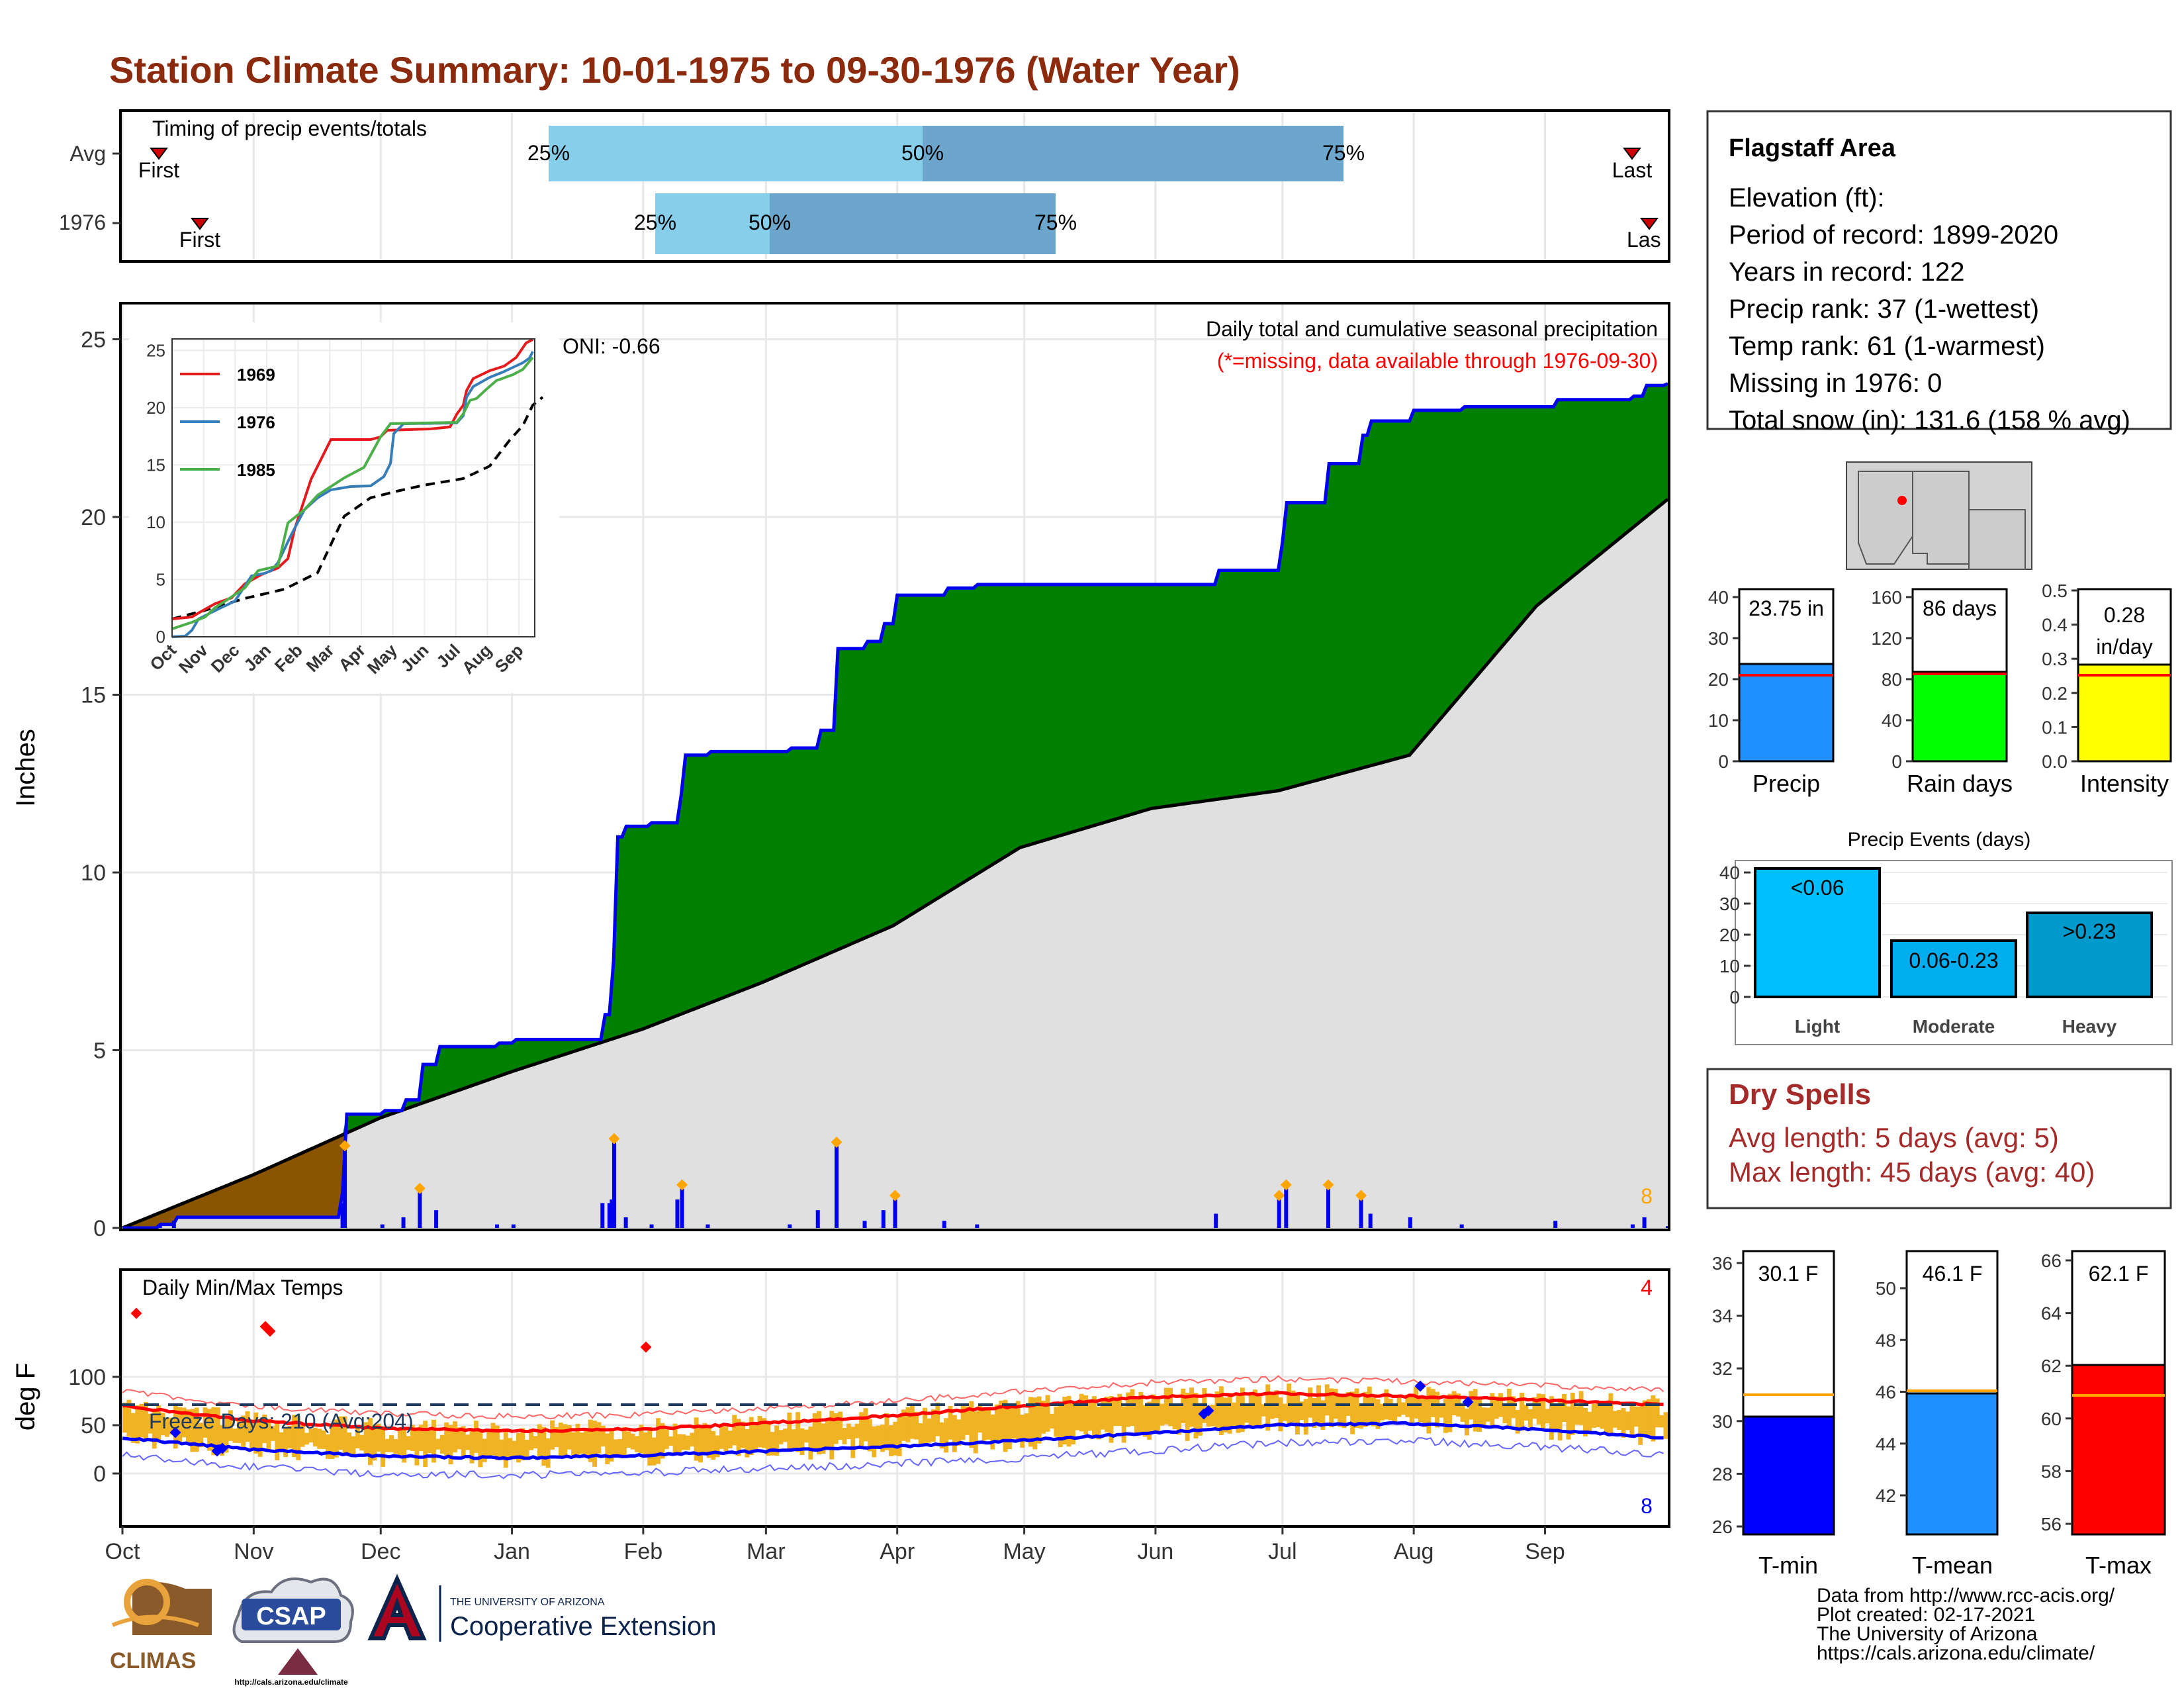 The height and width of the screenshot is (1688, 2184). I want to click on precip-y-axis: 0 5 10 15 20 25, so click(100, 784).